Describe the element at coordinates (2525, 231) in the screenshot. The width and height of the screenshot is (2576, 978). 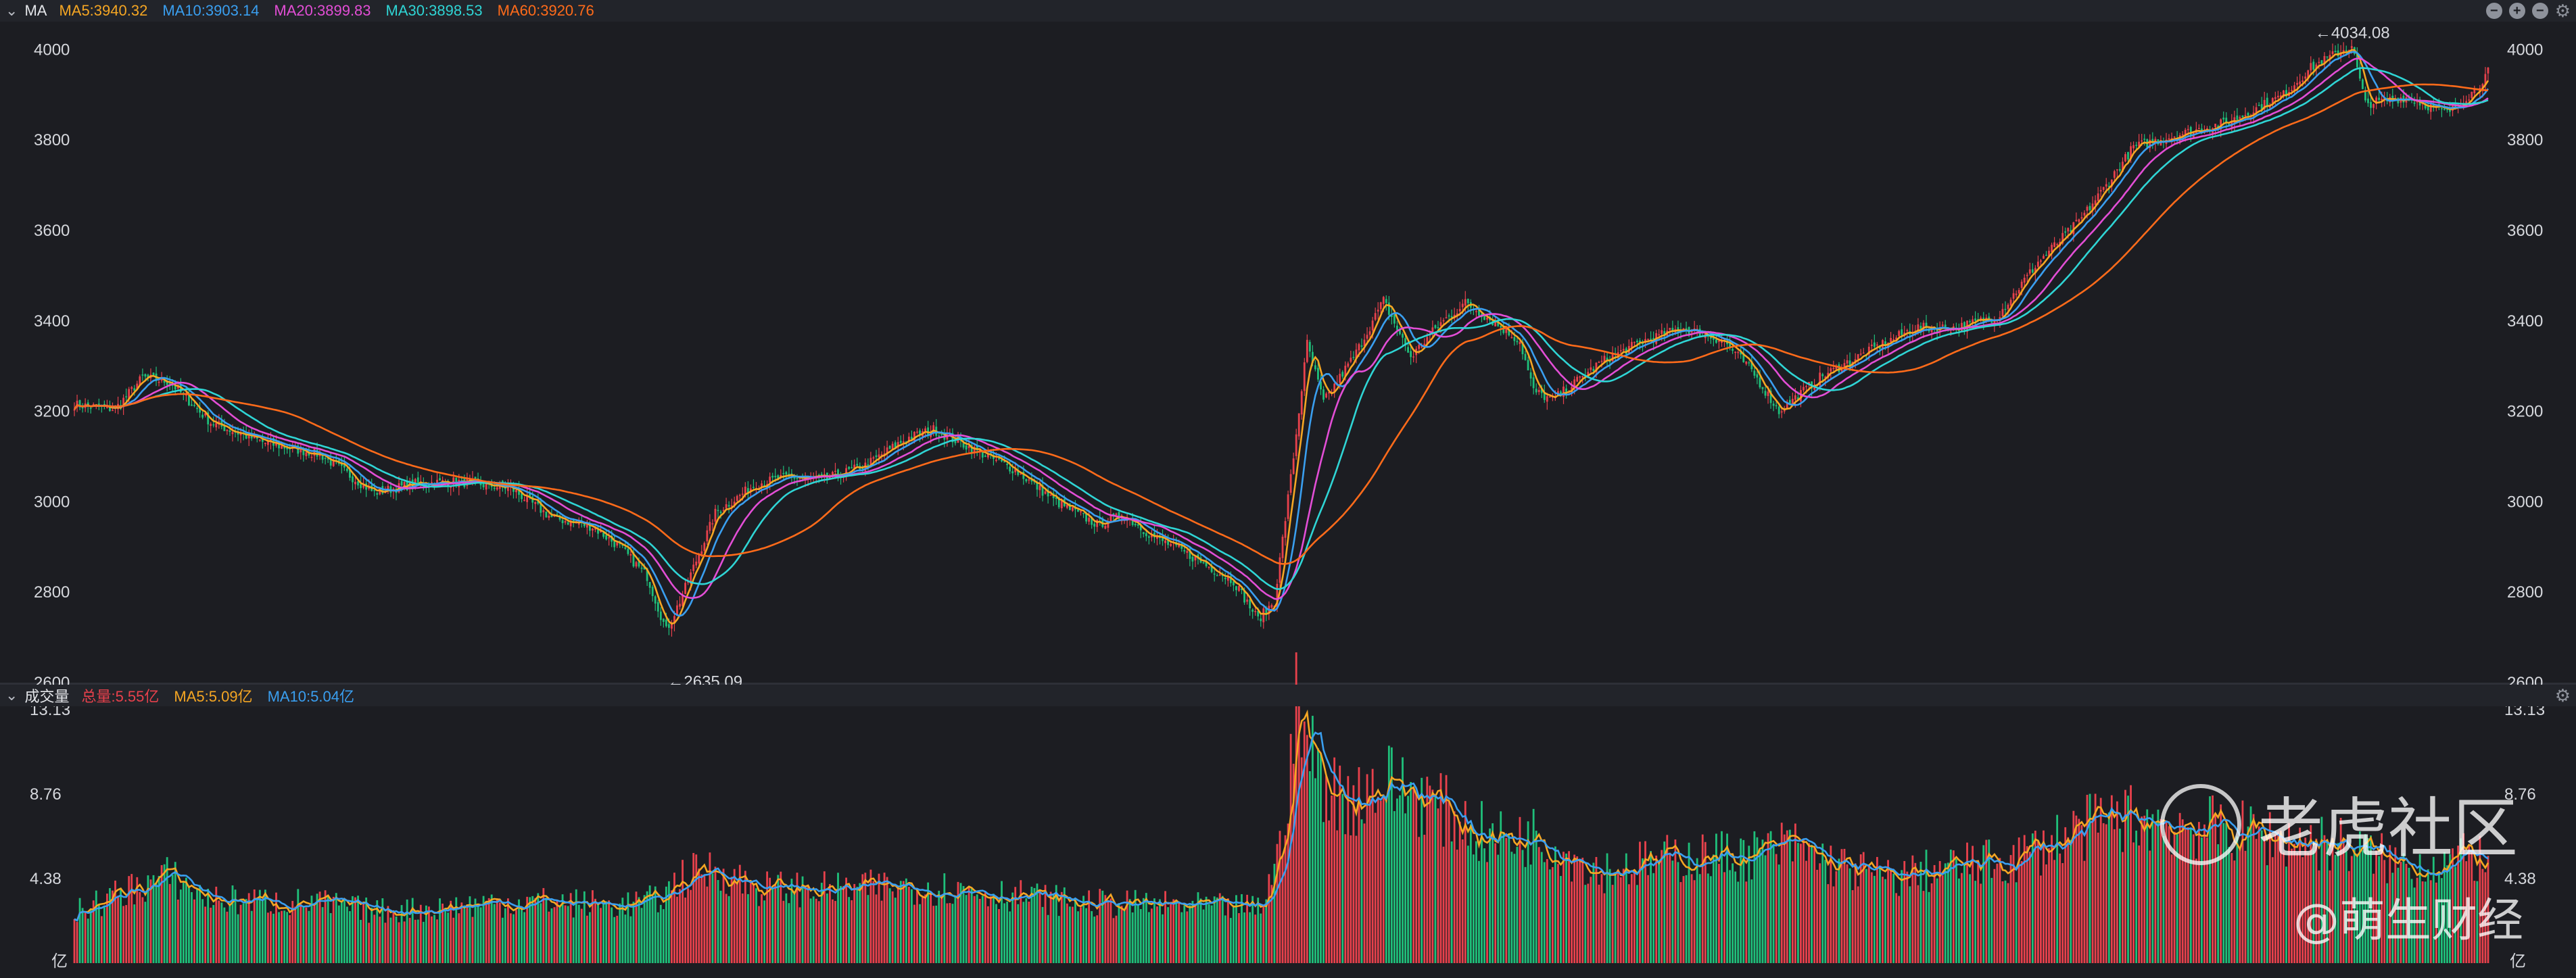
I see `price-y-tick-right: 3600` at that location.